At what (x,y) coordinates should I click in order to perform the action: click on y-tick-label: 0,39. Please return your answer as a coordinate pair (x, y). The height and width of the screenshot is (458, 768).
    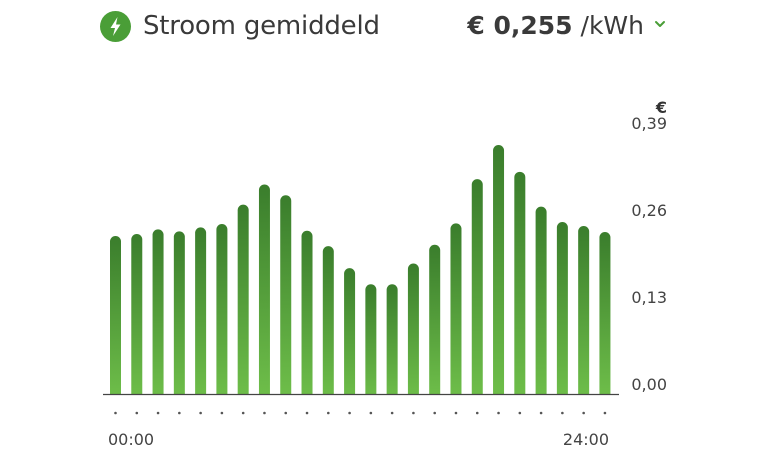
    Looking at the image, I should click on (649, 123).